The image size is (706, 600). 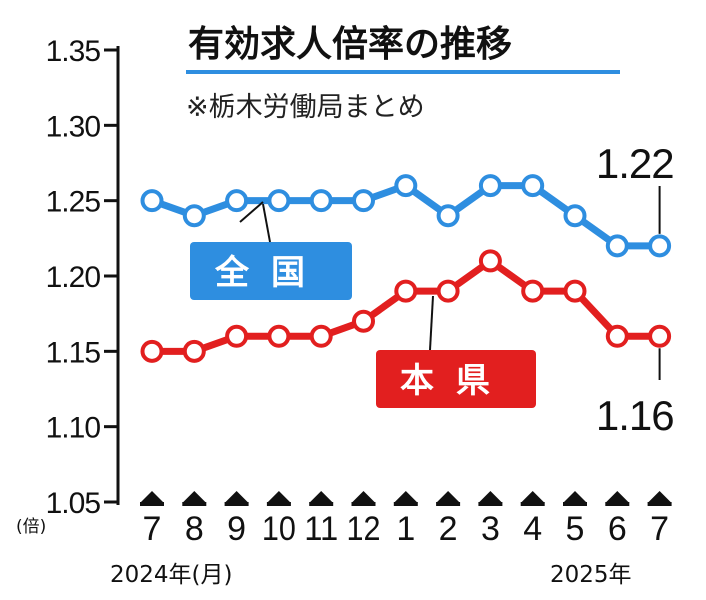 What do you see at coordinates (591, 575) in the screenshot?
I see `year-end-label: 2025年` at bounding box center [591, 575].